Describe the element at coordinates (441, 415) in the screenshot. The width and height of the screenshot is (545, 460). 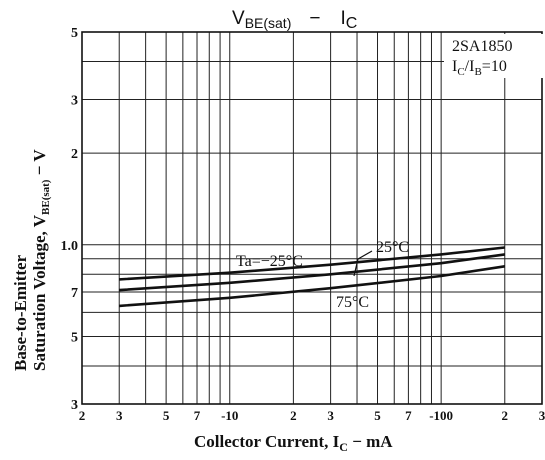
I see `x-tick-label: -100` at that location.